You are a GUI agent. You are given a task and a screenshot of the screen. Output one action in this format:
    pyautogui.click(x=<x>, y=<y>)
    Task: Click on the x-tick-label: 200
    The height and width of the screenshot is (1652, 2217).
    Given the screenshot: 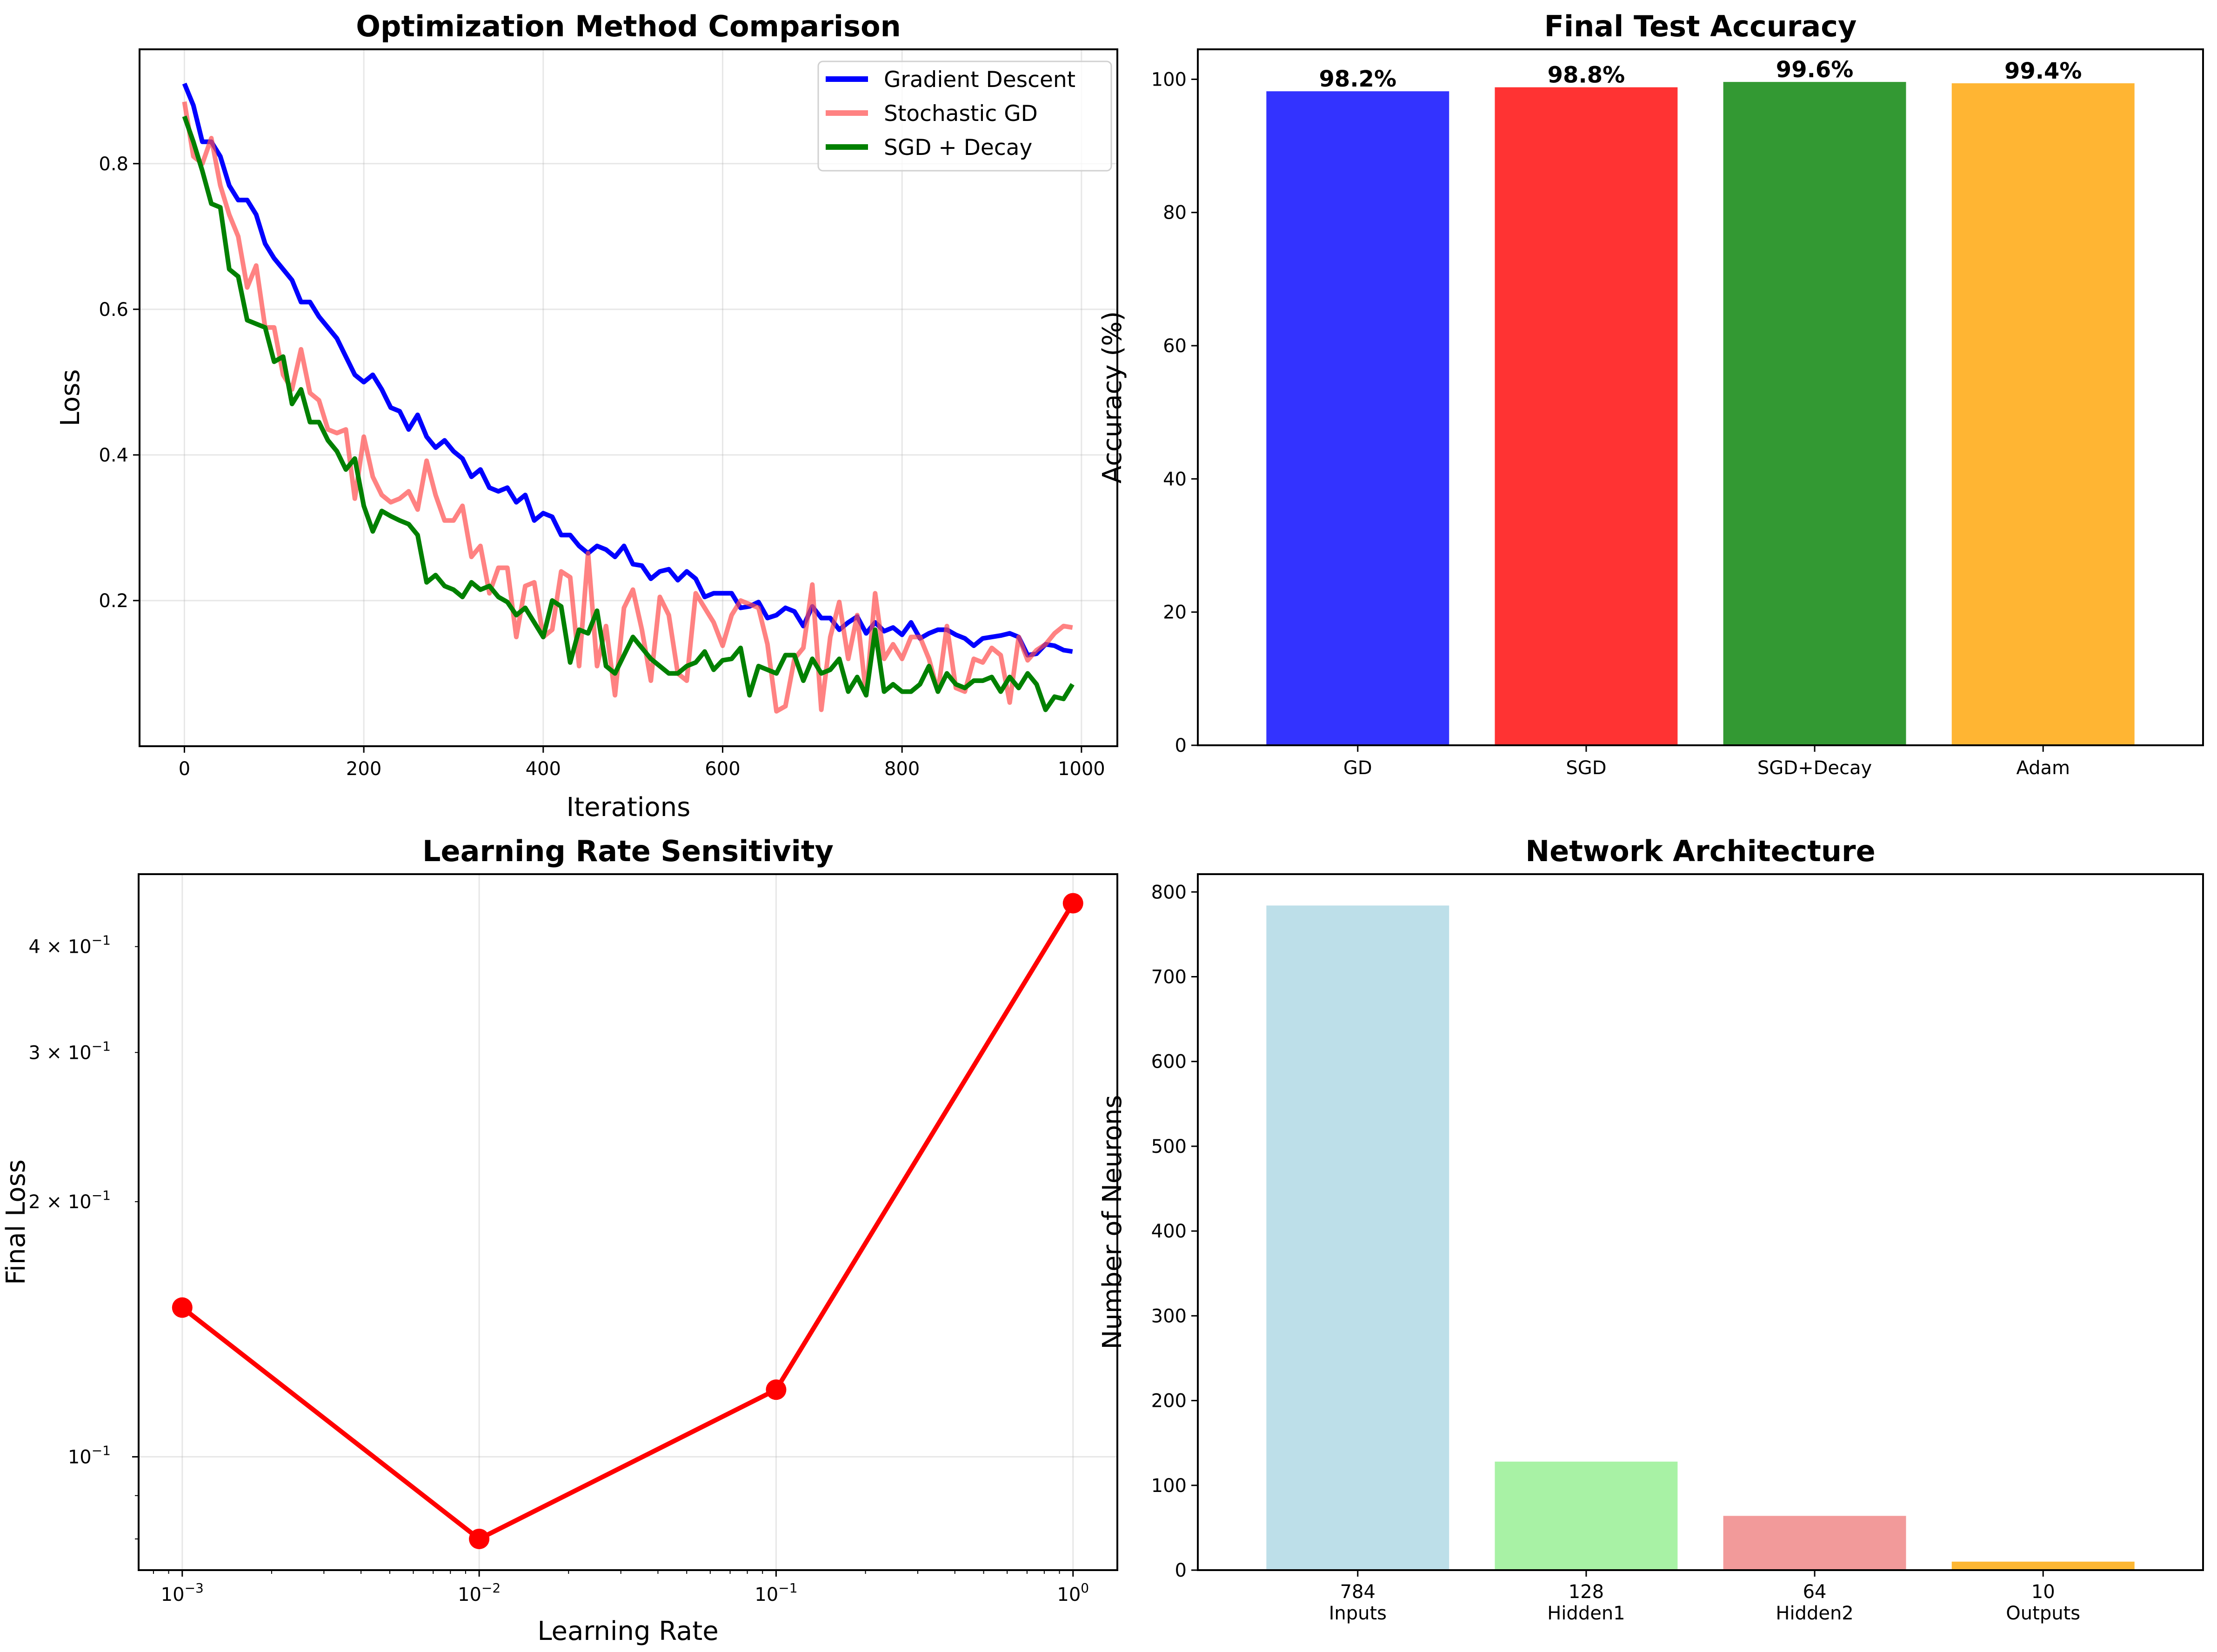 What is the action you would take?
    pyautogui.click(x=363, y=769)
    